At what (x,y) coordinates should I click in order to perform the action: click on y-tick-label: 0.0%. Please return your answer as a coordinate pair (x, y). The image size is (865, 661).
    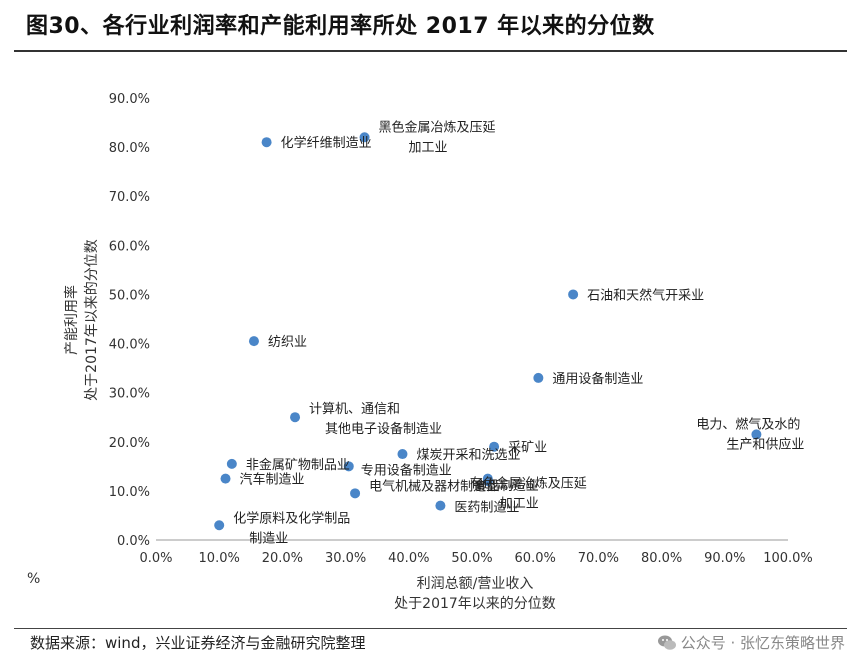
    Looking at the image, I should click on (133, 541).